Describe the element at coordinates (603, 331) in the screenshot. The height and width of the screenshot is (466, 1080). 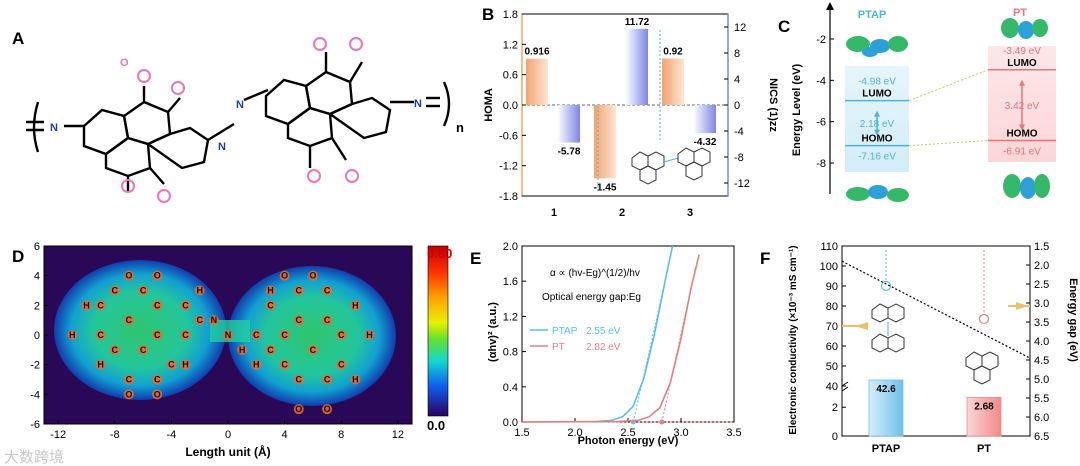
I see `legend-ptap-gap: 2.55 eV` at that location.